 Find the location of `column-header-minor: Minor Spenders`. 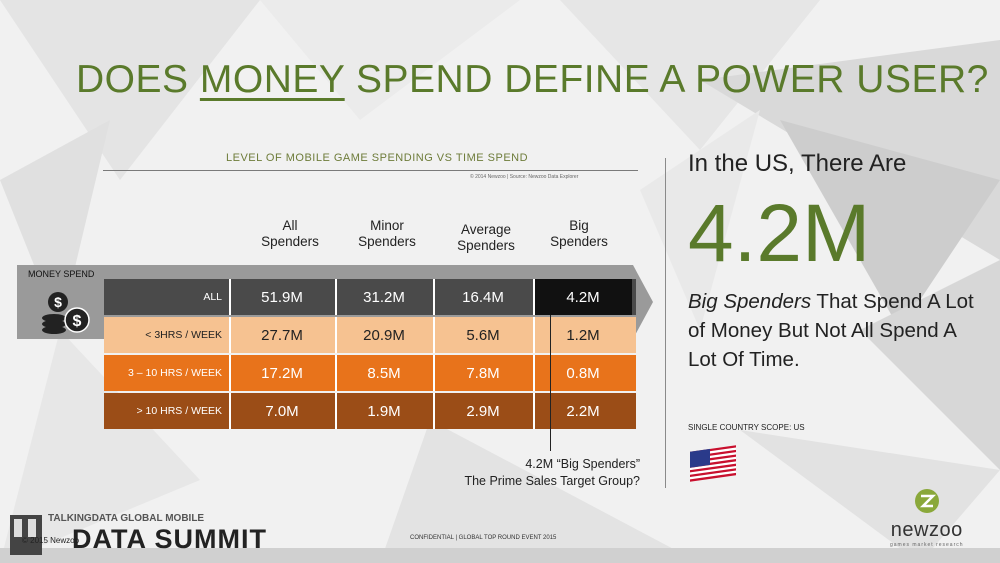

column-header-minor: Minor Spenders is located at coordinates (387, 234).